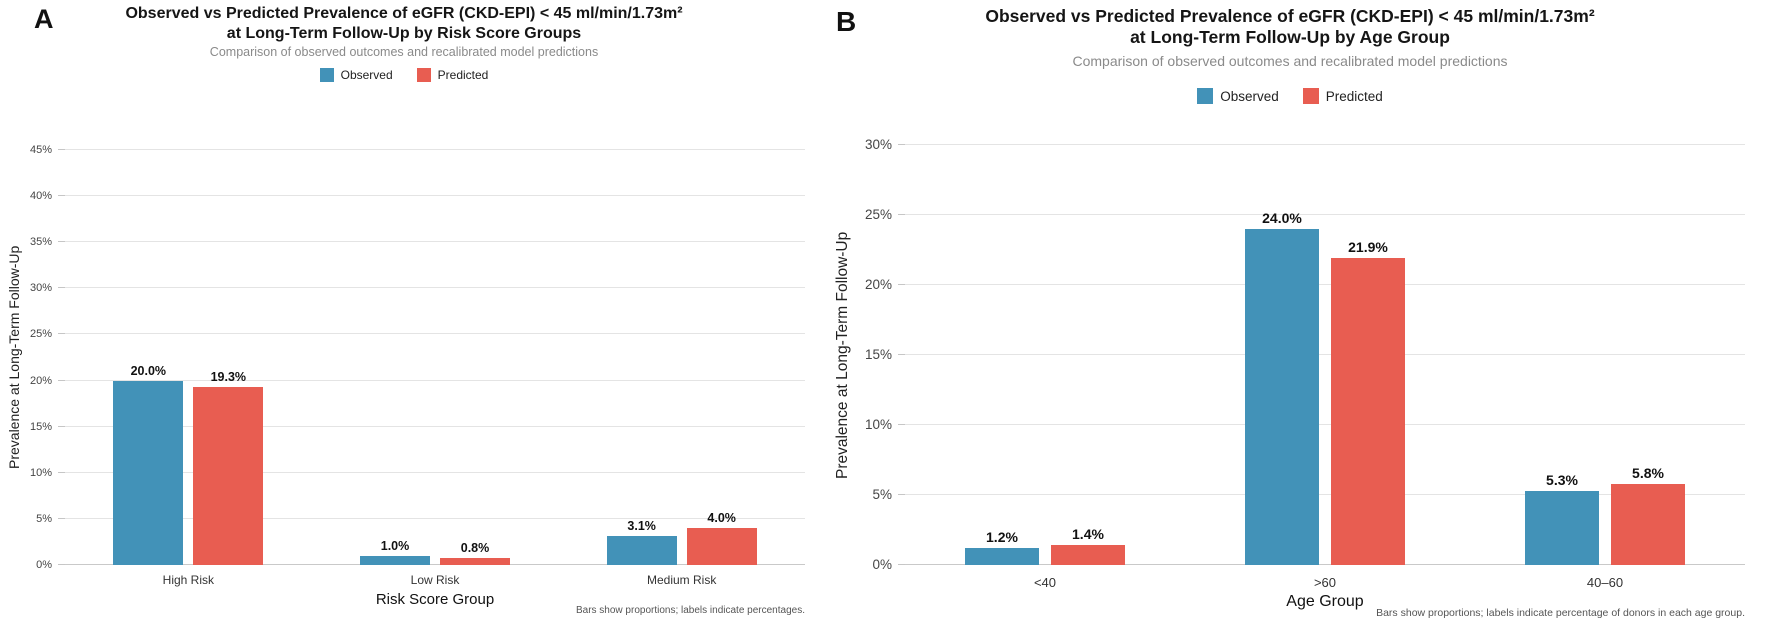  What do you see at coordinates (40, 150) in the screenshot?
I see `y-tick-label: 45%` at bounding box center [40, 150].